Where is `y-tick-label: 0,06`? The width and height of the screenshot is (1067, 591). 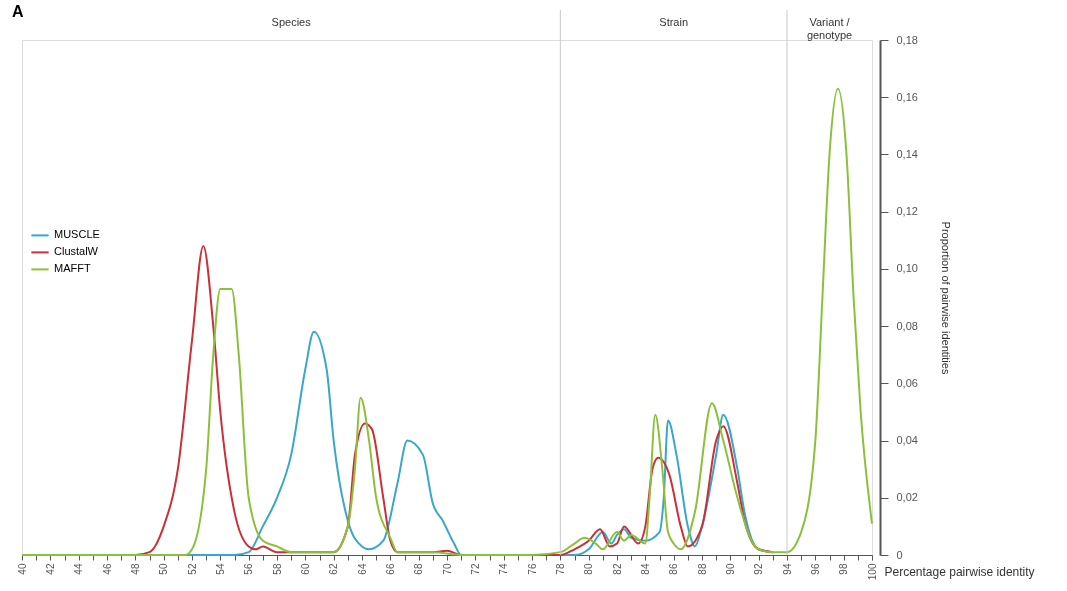 y-tick-label: 0,06 is located at coordinates (907, 382).